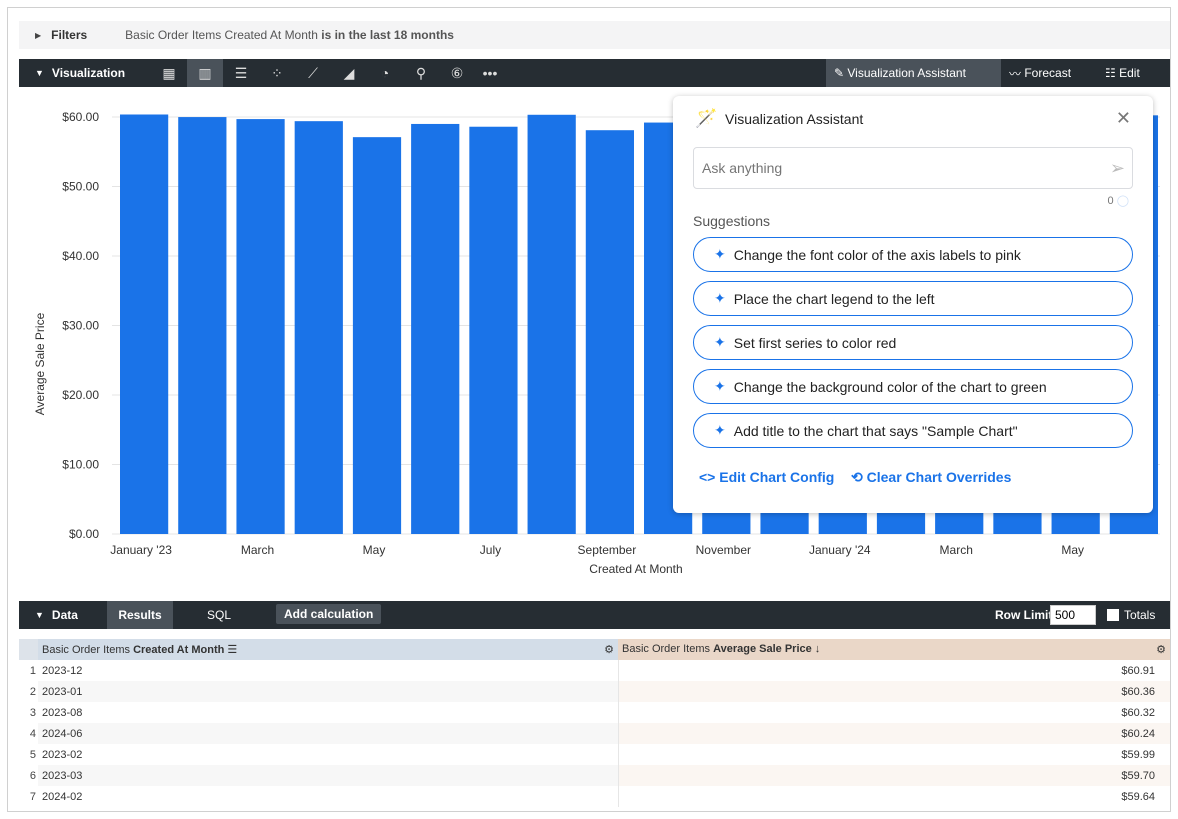  I want to click on row-limit-label: Row Limit, so click(1024, 615).